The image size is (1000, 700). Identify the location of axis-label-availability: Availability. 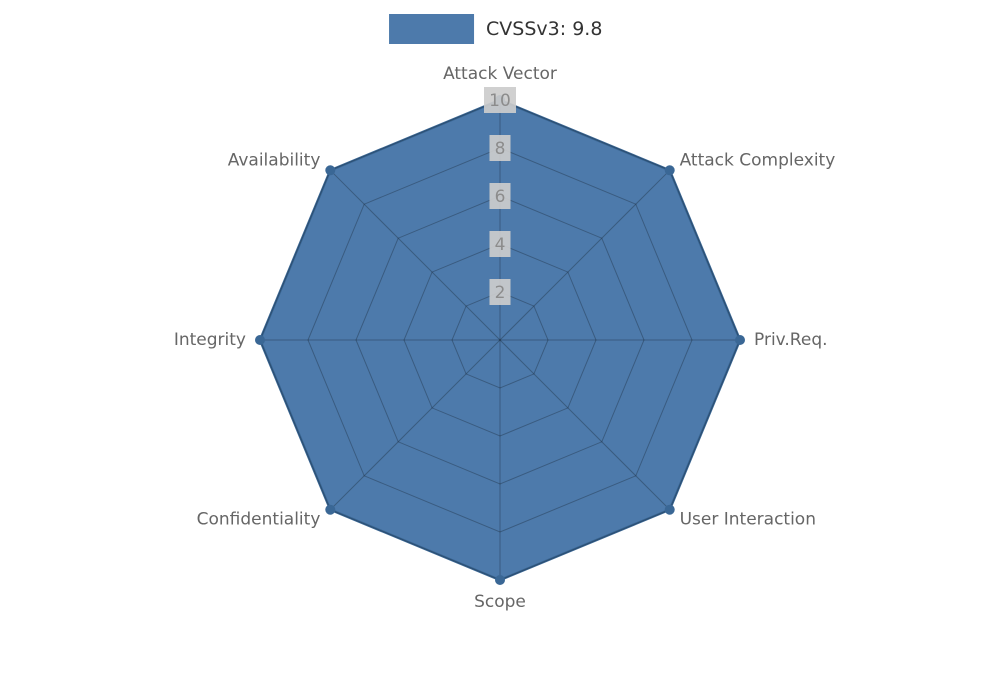
(274, 160).